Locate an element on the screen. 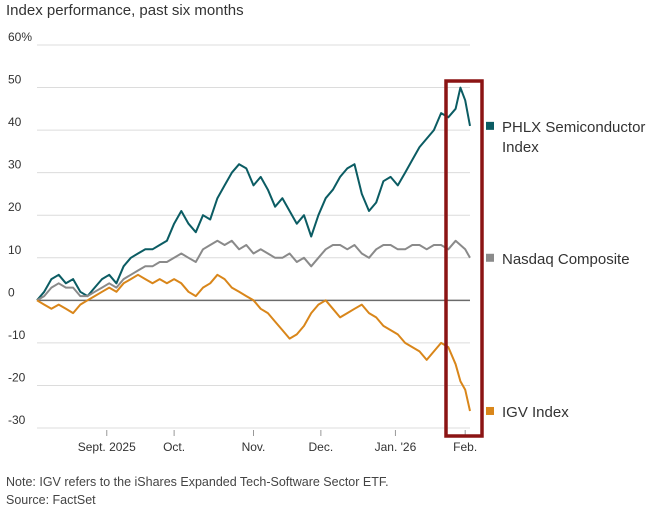 Image resolution: width=658 pixels, height=515 pixels. y-tick-label: -10 is located at coordinates (17, 335).